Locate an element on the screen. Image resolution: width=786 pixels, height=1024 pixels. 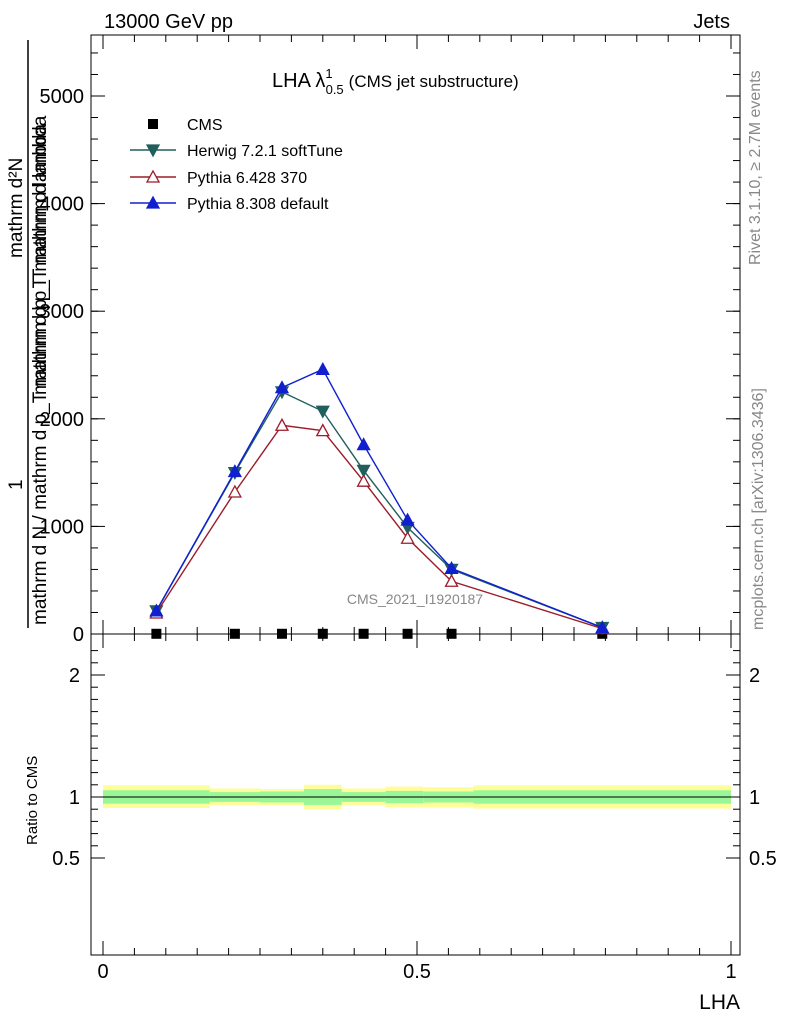
y-axis-label-ratio: Ratio to CMS is located at coordinates (32, 800).